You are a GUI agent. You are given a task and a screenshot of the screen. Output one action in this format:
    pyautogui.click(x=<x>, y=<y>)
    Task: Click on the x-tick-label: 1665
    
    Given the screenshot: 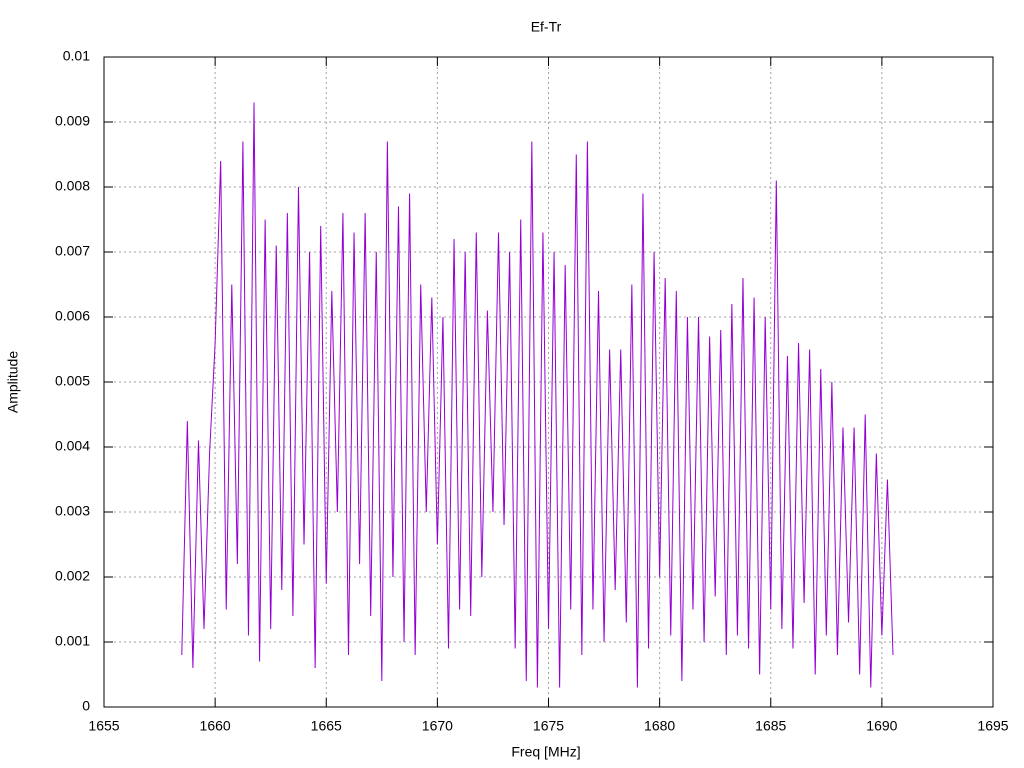 What is the action you would take?
    pyautogui.click(x=326, y=726)
    